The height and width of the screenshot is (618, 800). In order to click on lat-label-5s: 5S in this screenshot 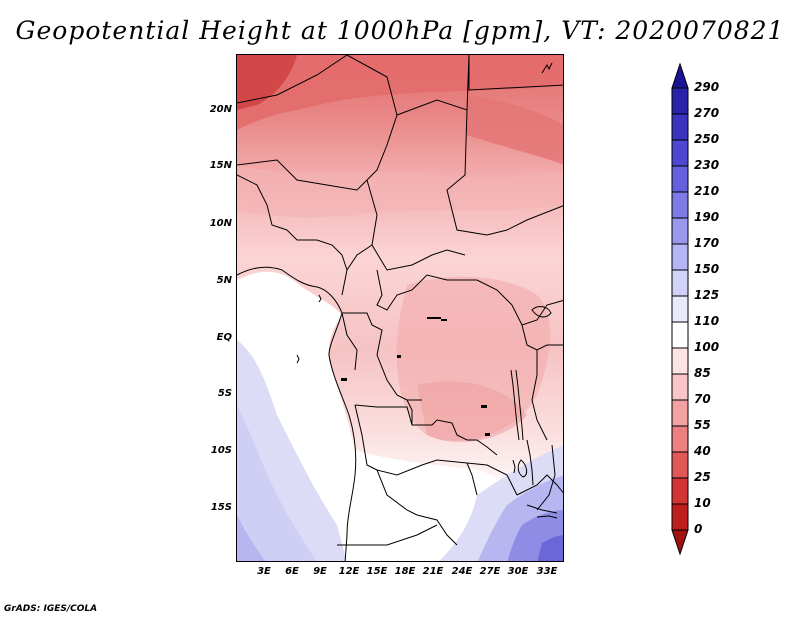, I will do `click(224, 393)`.